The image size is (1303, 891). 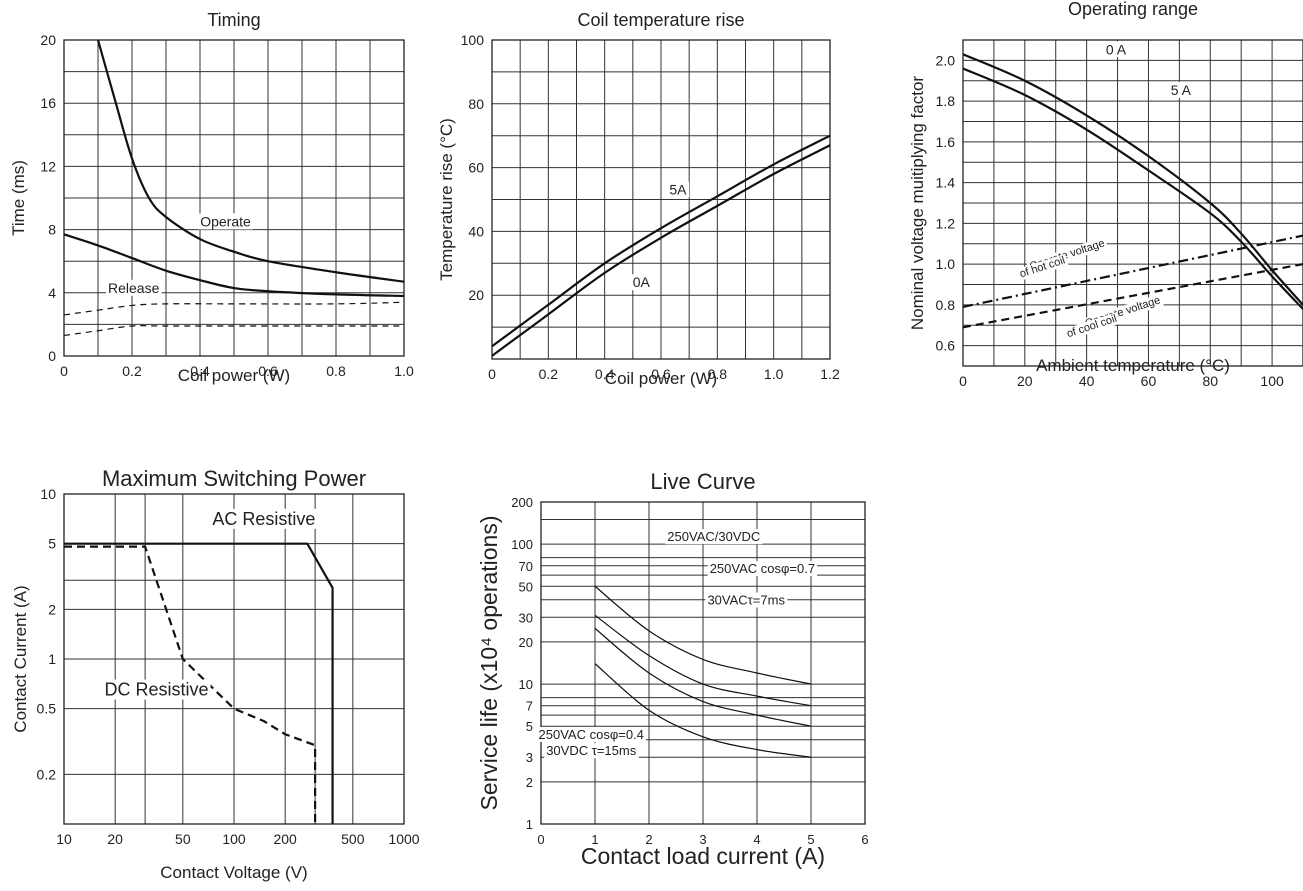 I want to click on x-tick-label: 50, so click(x=183, y=839).